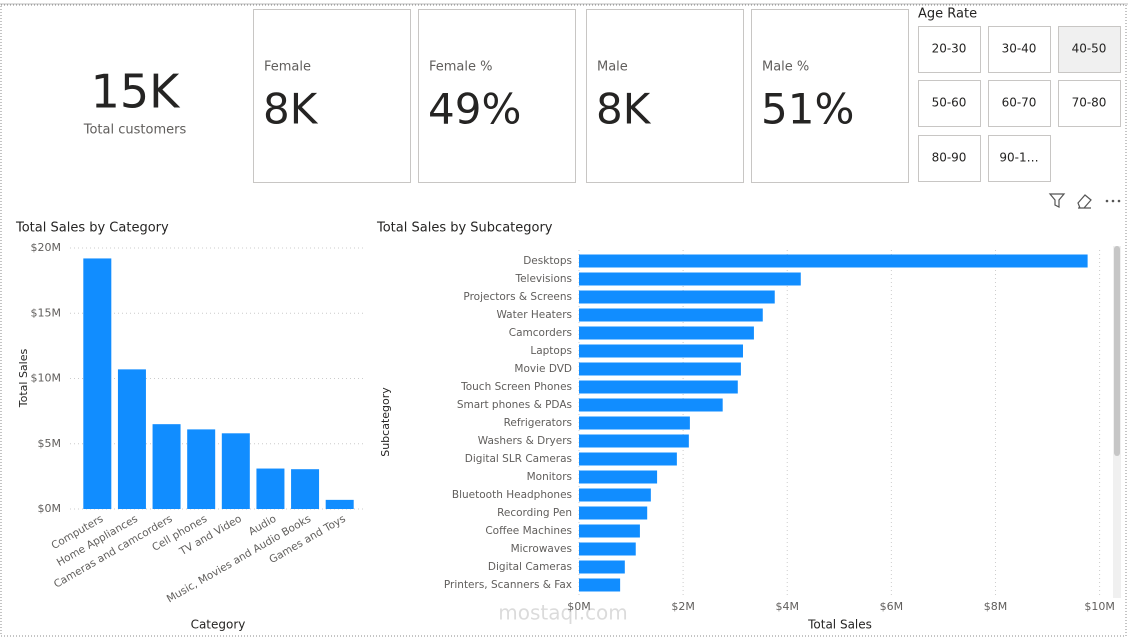  Describe the element at coordinates (474, 109) in the screenshot. I see `card-value: 49%` at that location.